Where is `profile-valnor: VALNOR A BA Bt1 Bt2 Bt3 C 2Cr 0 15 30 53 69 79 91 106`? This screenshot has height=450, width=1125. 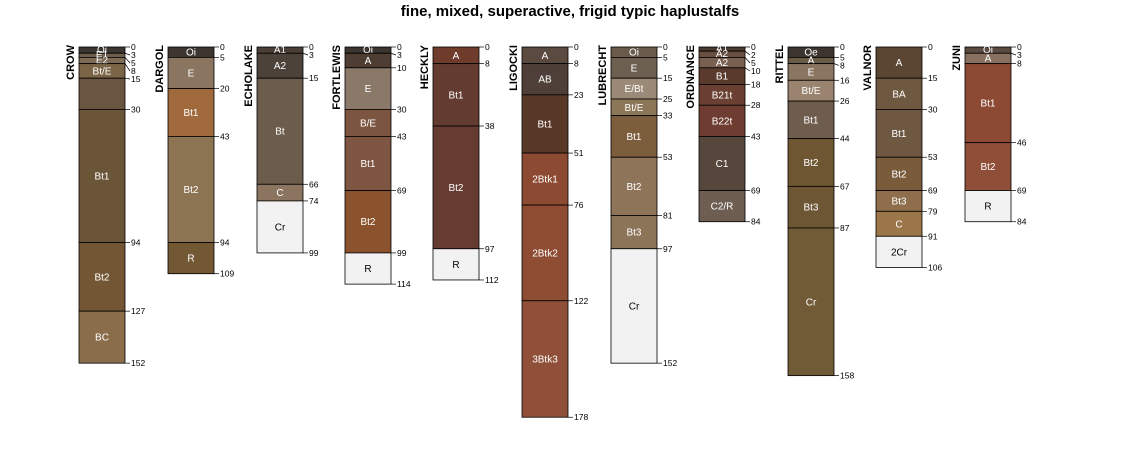 profile-valnor: VALNOR A BA Bt1 Bt2 Bt3 C 2Cr 0 15 30 53 69 79 91 106 is located at coordinates (902, 157).